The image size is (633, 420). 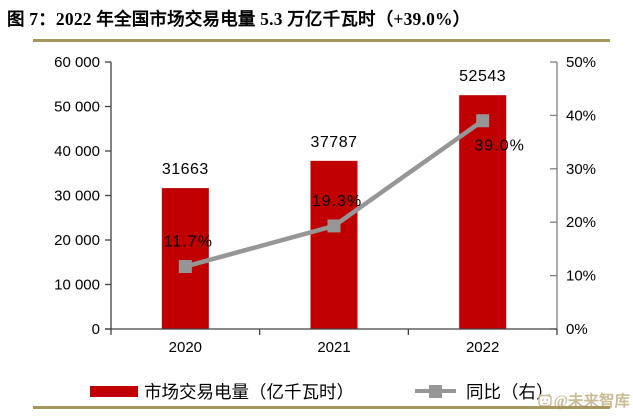 What do you see at coordinates (77, 107) in the screenshot?
I see `left-axis-tick-label: 50 000` at bounding box center [77, 107].